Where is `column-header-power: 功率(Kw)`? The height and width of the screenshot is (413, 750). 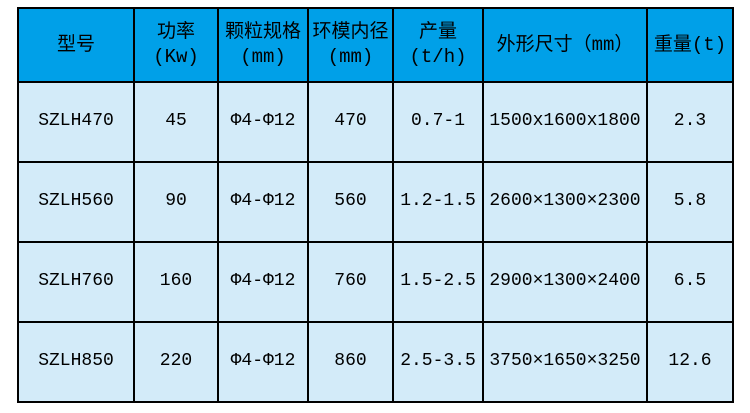 column-header-power: 功率(Kw) is located at coordinates (176, 45).